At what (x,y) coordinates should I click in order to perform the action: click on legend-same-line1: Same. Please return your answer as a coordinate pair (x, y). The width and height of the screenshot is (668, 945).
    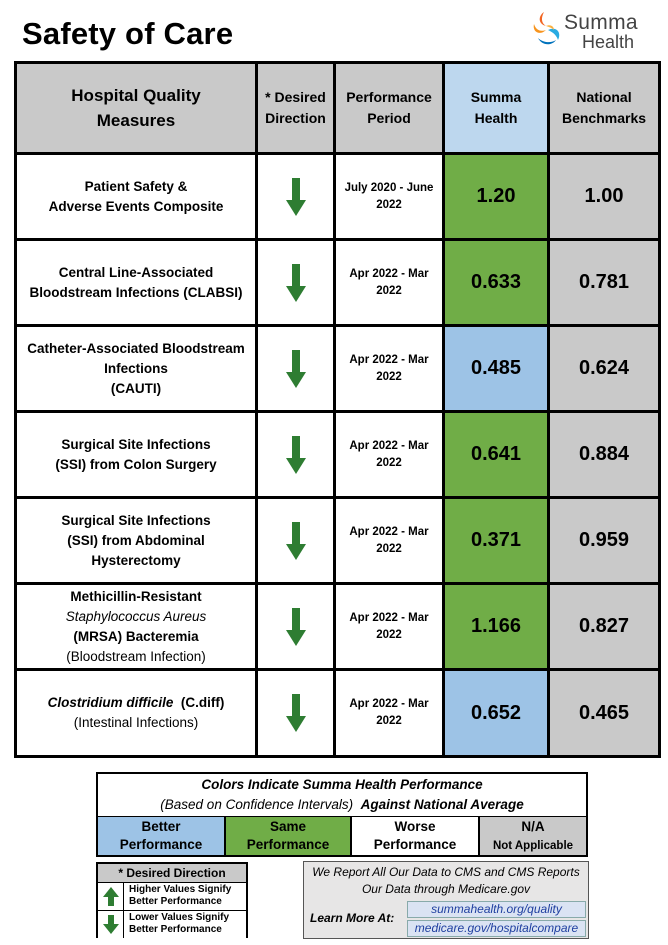
    Looking at the image, I should click on (287, 826).